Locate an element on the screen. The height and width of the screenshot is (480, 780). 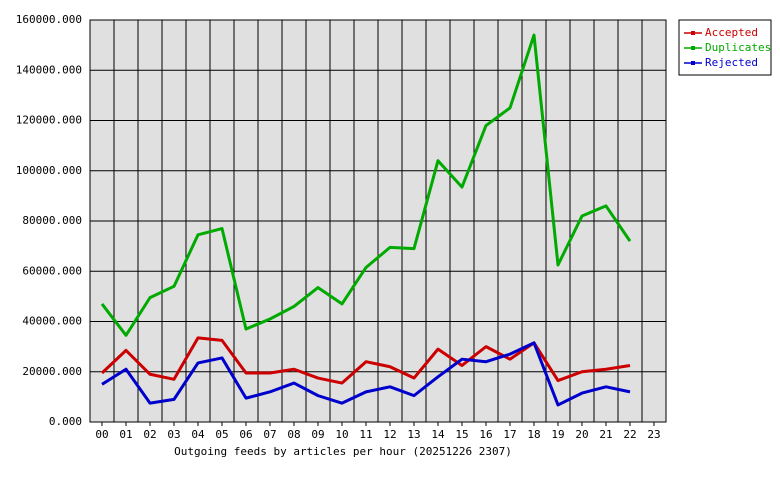
x-tick-label: 17 is located at coordinates (509, 434).